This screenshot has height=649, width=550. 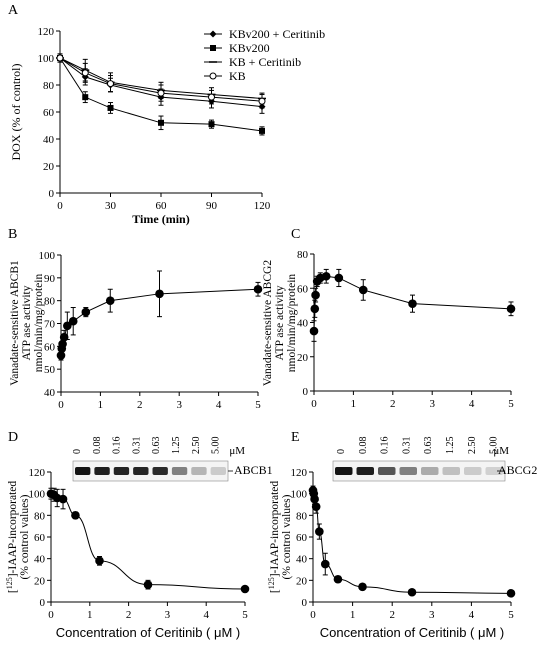 I want to click on legend-label: KB + Ceritinib, so click(x=265, y=62).